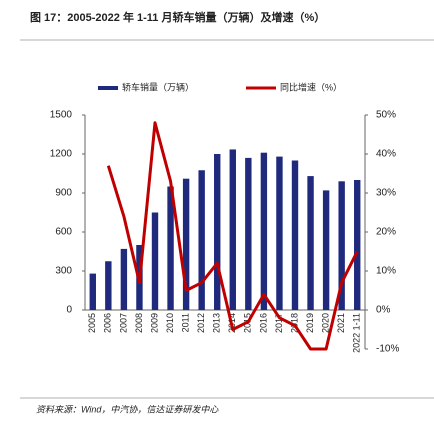 The height and width of the screenshot is (439, 434). What do you see at coordinates (185, 322) in the screenshot?
I see `x-tick-label: 2011` at bounding box center [185, 322].